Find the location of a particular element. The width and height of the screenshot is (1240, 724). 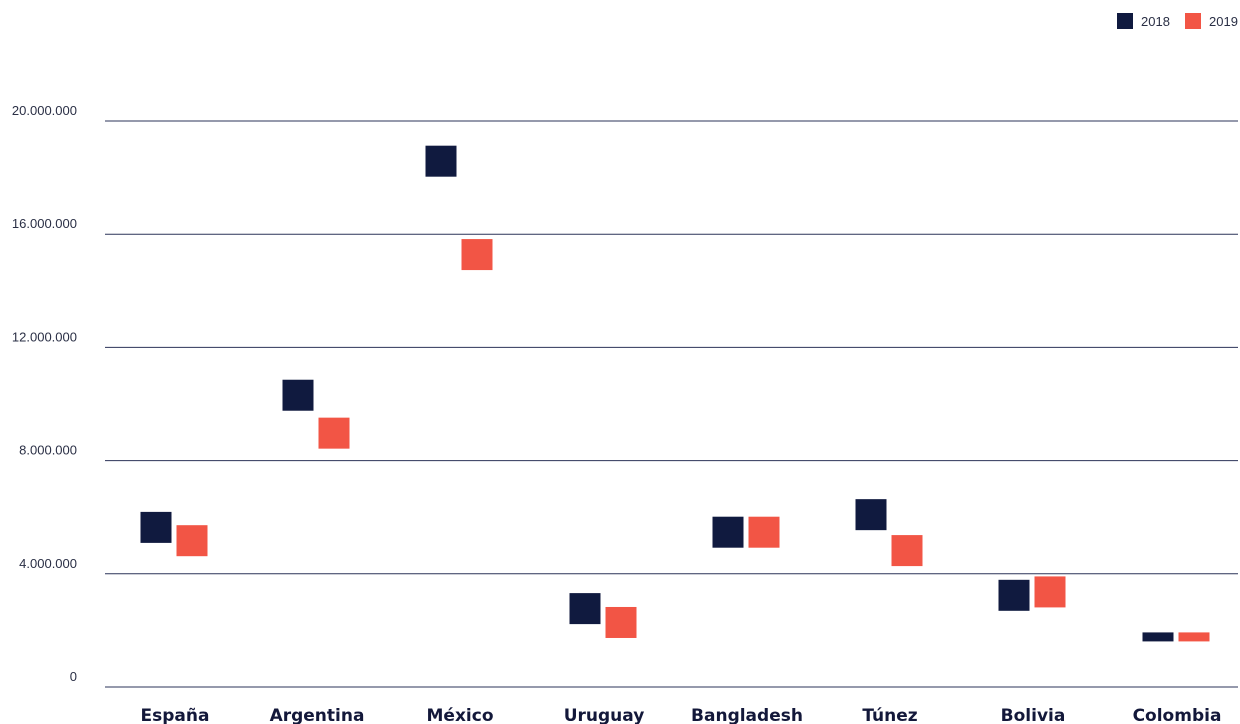

x-tick-label: Argentina is located at coordinates (317, 715).